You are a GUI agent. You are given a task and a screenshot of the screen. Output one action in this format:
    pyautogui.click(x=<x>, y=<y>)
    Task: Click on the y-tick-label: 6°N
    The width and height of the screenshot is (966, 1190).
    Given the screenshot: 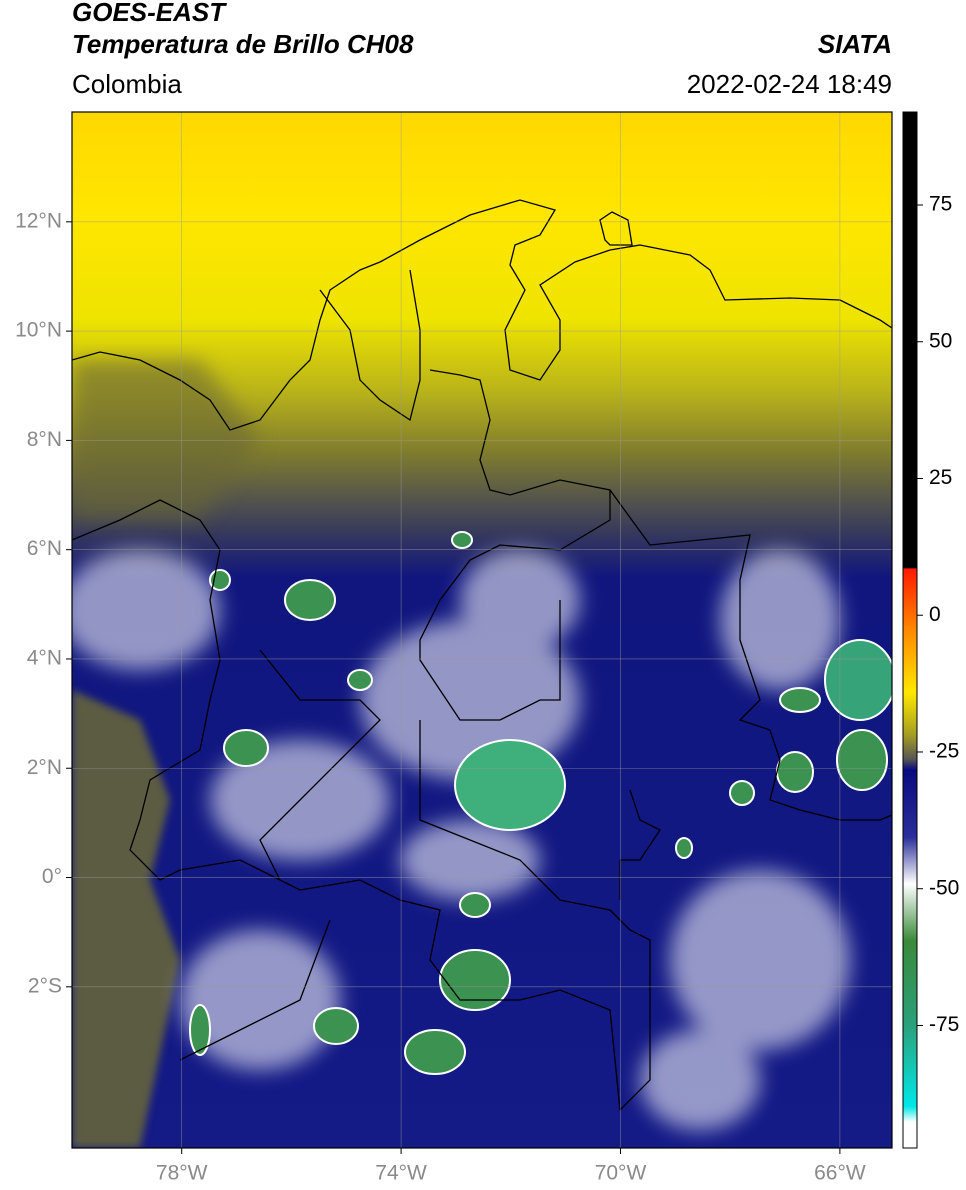 What is the action you would take?
    pyautogui.click(x=44, y=548)
    